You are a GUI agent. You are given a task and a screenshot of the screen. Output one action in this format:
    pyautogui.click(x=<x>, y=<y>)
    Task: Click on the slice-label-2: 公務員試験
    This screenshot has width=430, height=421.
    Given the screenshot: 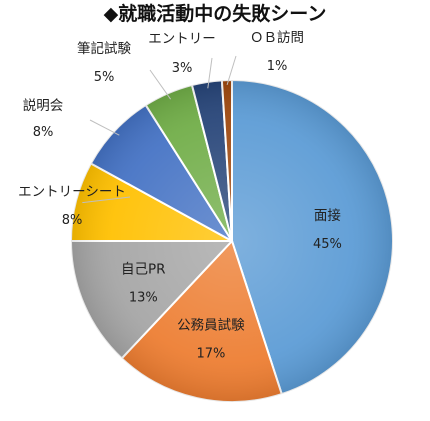 What is the action you would take?
    pyautogui.click(x=211, y=325)
    